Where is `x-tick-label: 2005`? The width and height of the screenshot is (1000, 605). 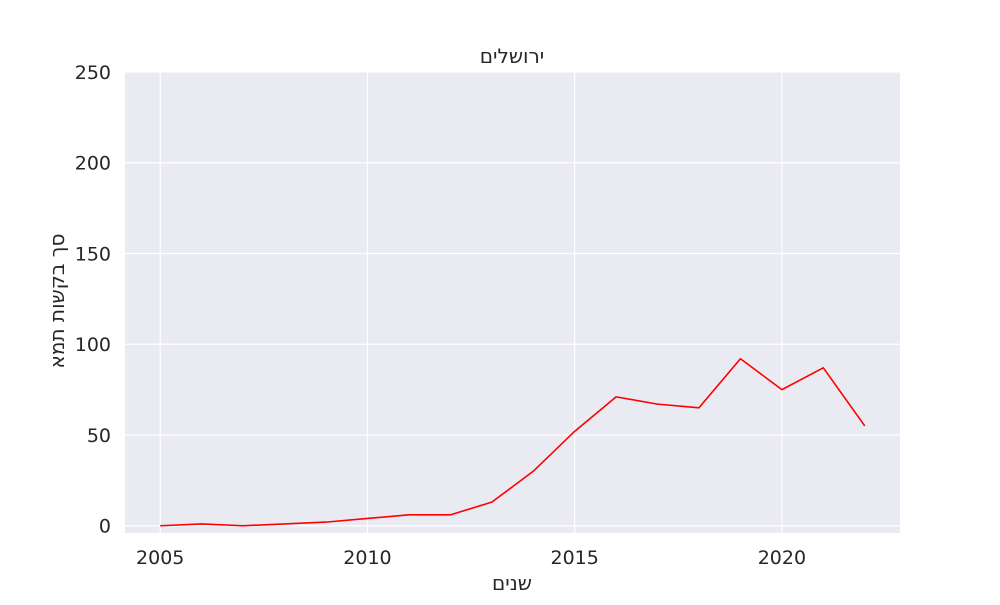 x-tick-label: 2005 is located at coordinates (160, 558).